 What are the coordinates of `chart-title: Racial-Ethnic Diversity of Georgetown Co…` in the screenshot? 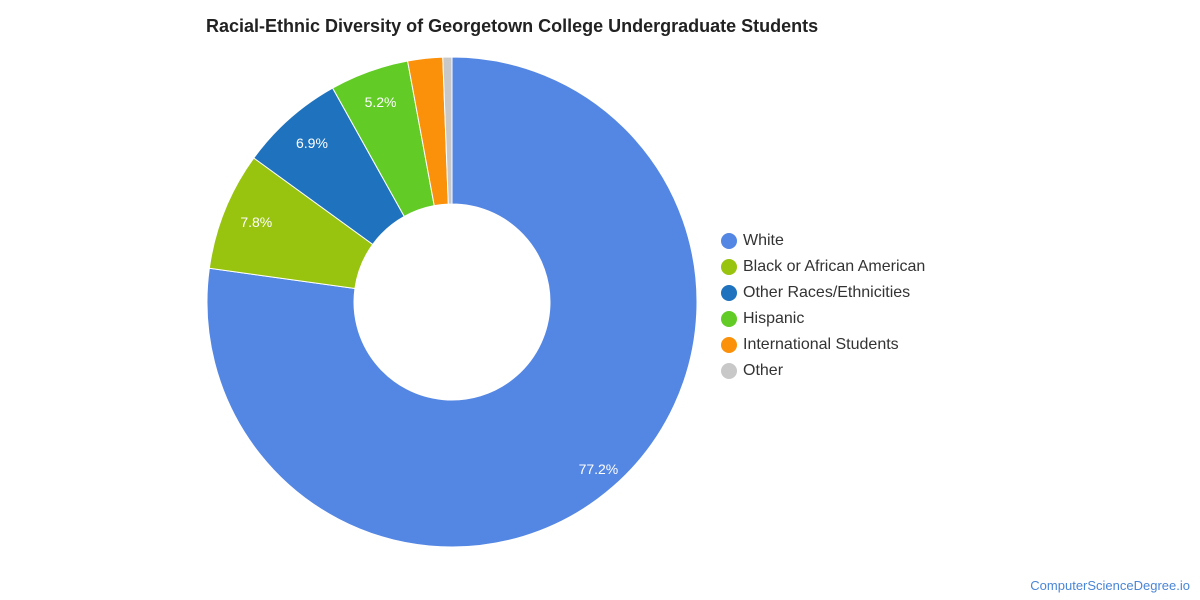 It's located at (512, 26).